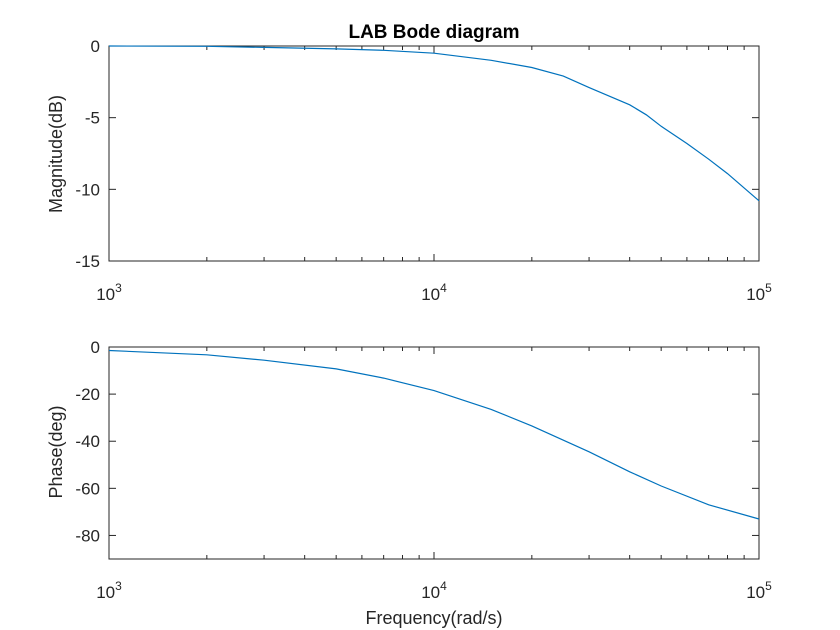 This screenshot has width=840, height=630. What do you see at coordinates (92, 118) in the screenshot?
I see `y-tick-label: -5` at bounding box center [92, 118].